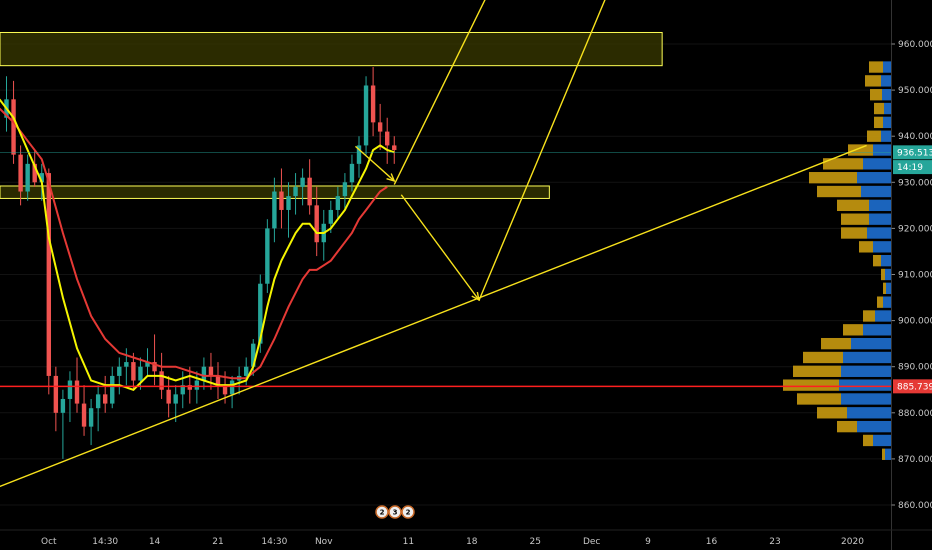 This screenshot has width=932, height=550. Describe the element at coordinates (915, 91) in the screenshot. I see `y-tick-label: 950.000` at that location.